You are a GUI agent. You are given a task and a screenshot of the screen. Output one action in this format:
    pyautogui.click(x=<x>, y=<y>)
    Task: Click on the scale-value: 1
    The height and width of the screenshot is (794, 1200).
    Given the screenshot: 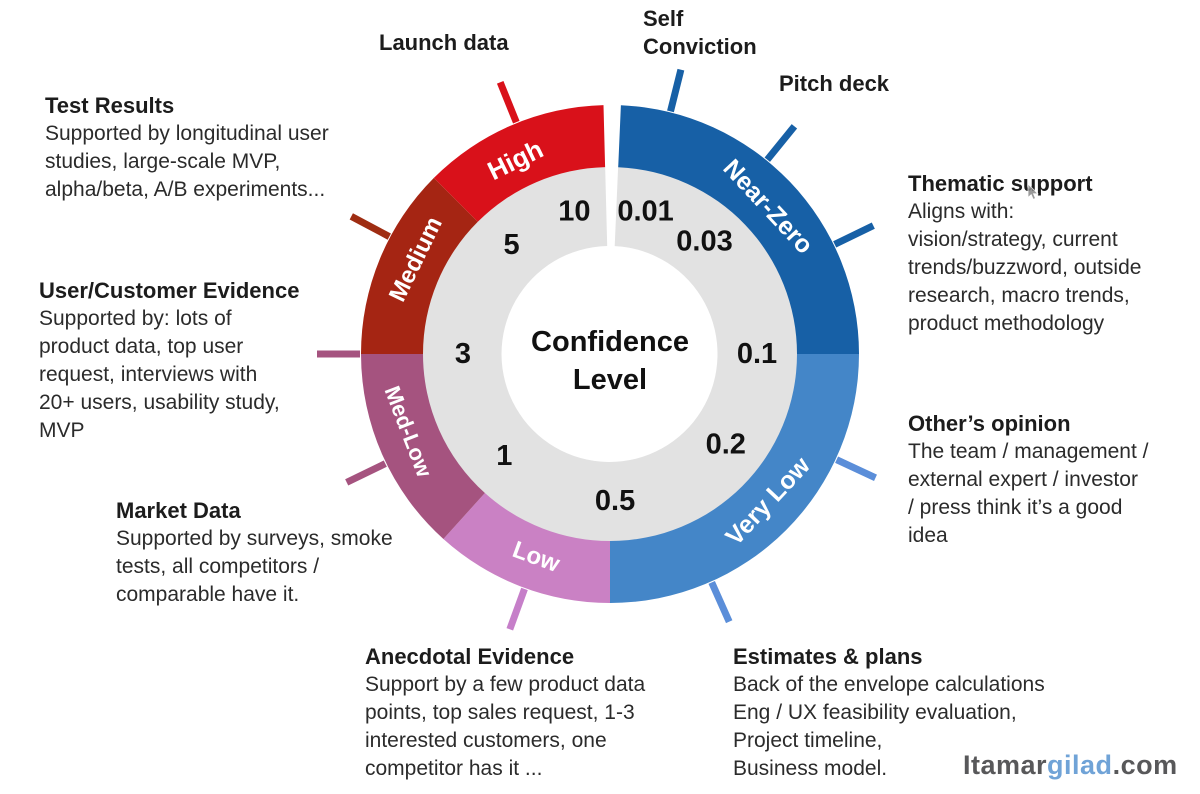 What is the action you would take?
    pyautogui.click(x=504, y=456)
    